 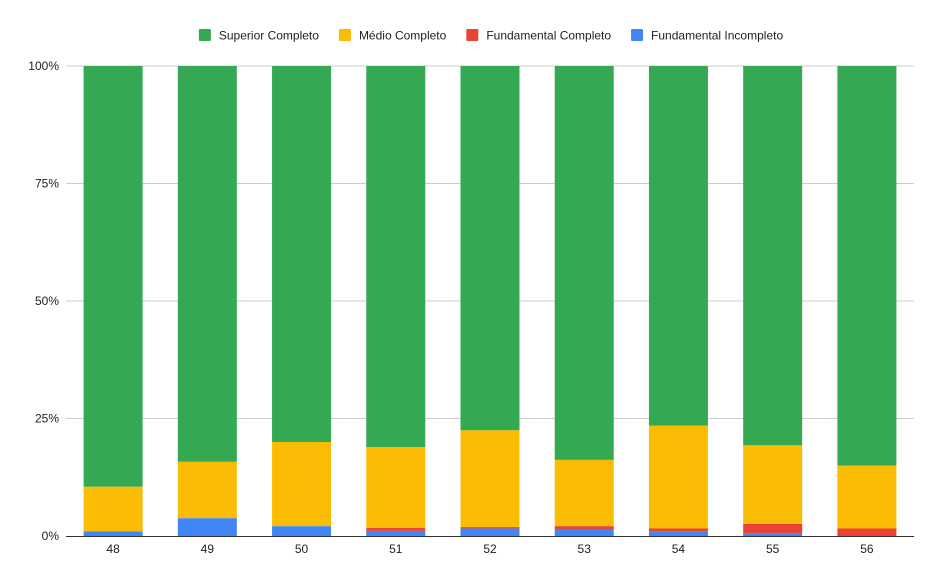 I want to click on x-tick-label: 50, so click(x=302, y=549).